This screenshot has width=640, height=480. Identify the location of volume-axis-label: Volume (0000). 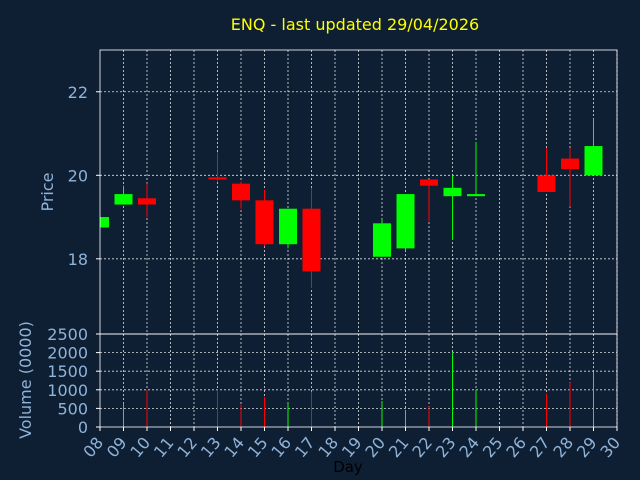
(25, 380).